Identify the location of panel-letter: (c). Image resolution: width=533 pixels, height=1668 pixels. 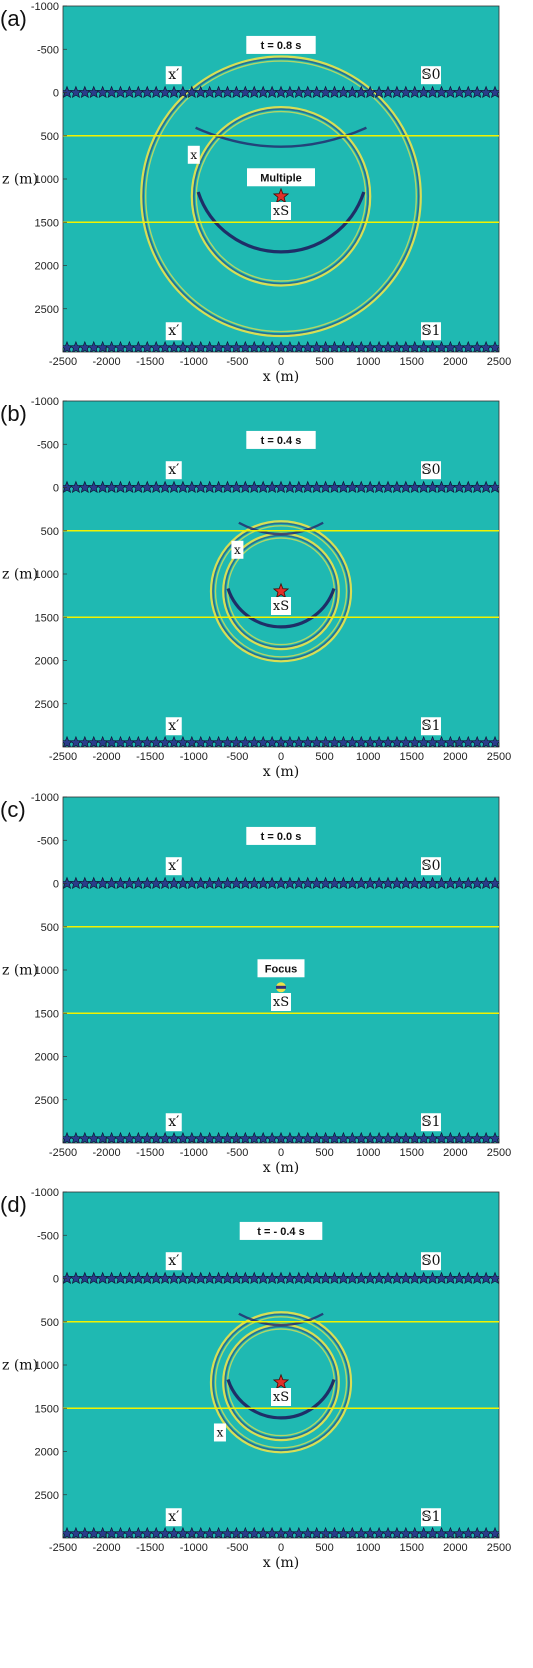
(13, 809).